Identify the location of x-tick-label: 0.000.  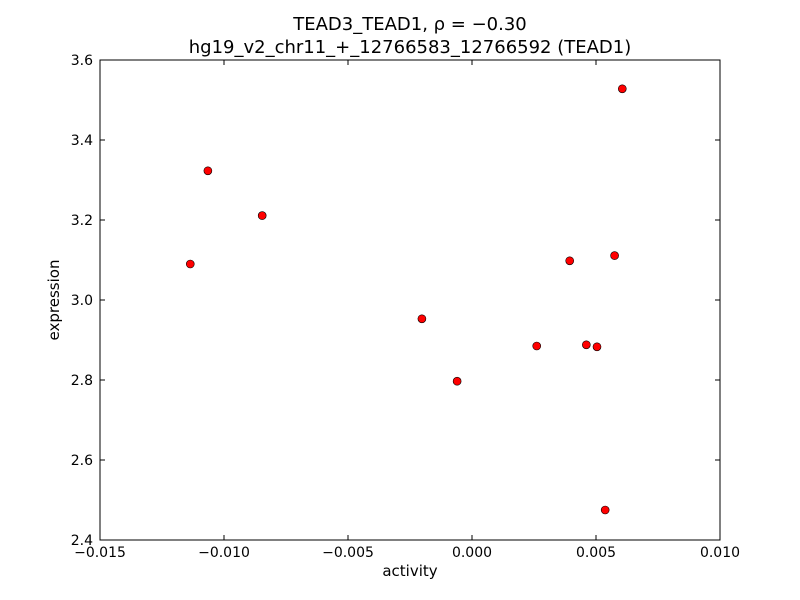
(472, 553).